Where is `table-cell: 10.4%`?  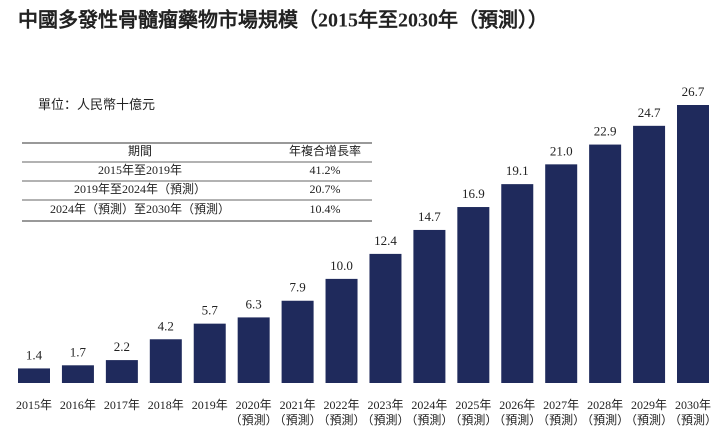 table-cell: 10.4% is located at coordinates (325, 209).